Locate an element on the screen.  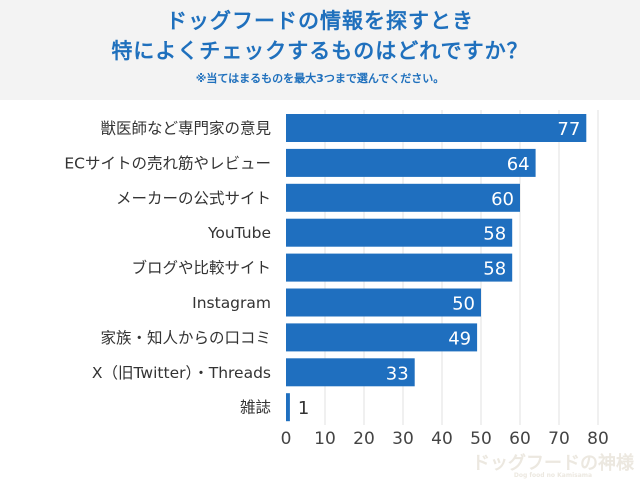
category-label: Instagram is located at coordinates (231, 303).